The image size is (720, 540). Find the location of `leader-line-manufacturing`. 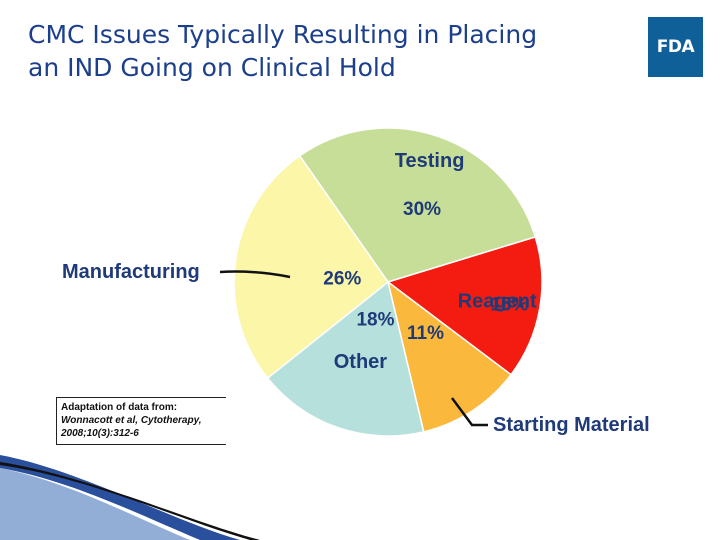

leader-line-manufacturing is located at coordinates (255, 274).